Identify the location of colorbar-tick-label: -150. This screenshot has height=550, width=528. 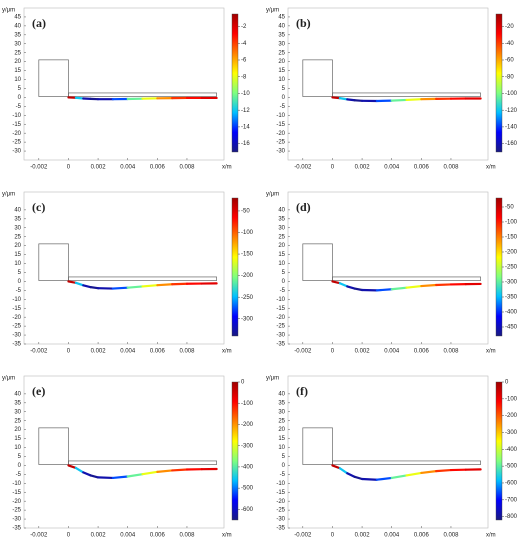
(511, 238).